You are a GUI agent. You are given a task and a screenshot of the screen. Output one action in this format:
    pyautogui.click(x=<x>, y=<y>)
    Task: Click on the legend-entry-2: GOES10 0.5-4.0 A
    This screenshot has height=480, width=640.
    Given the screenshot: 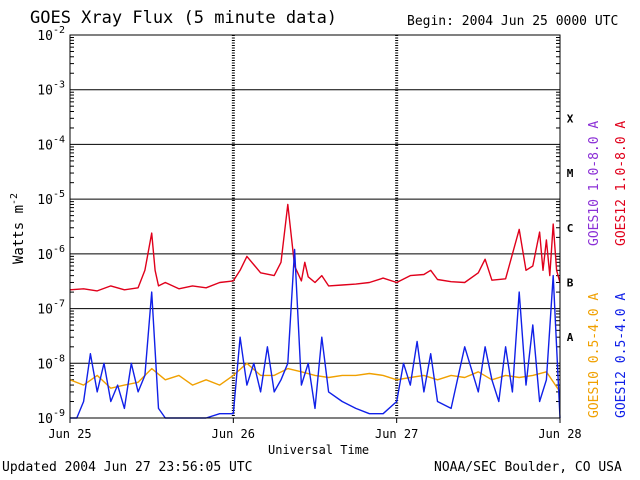 What is the action you would take?
    pyautogui.click(x=594, y=355)
    